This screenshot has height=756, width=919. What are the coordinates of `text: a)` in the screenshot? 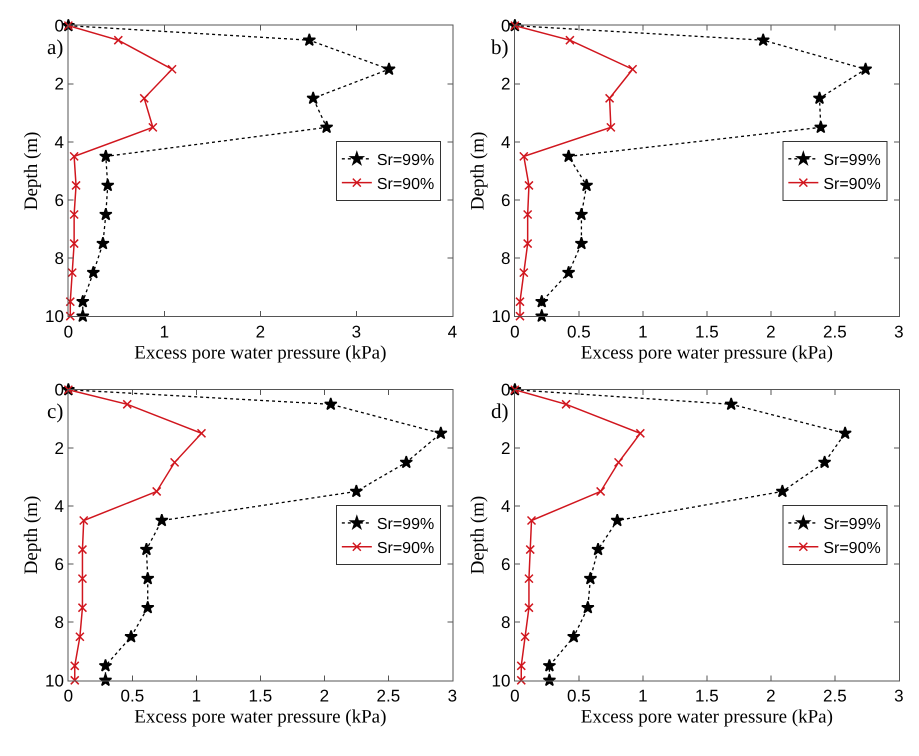 It's located at (55, 47).